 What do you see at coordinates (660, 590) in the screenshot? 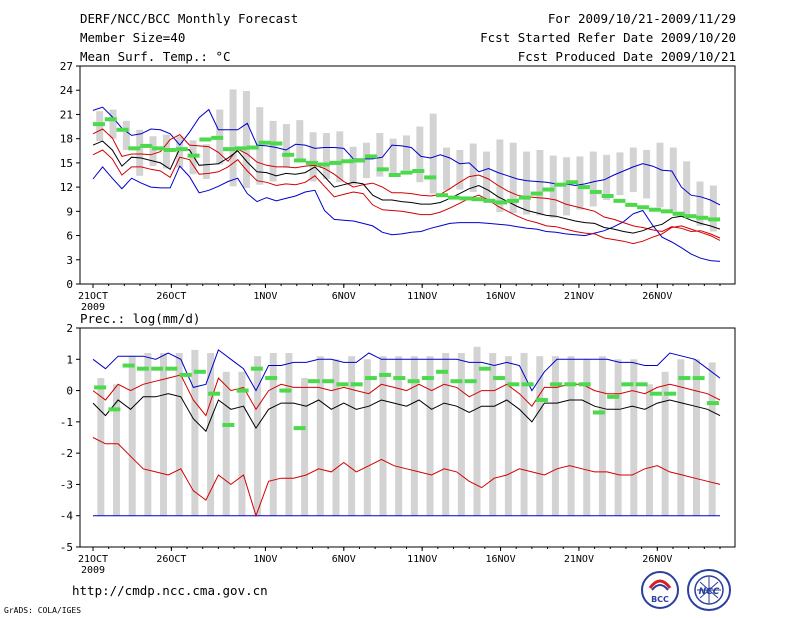
I see `bcc-logo: BCC` at bounding box center [660, 590].